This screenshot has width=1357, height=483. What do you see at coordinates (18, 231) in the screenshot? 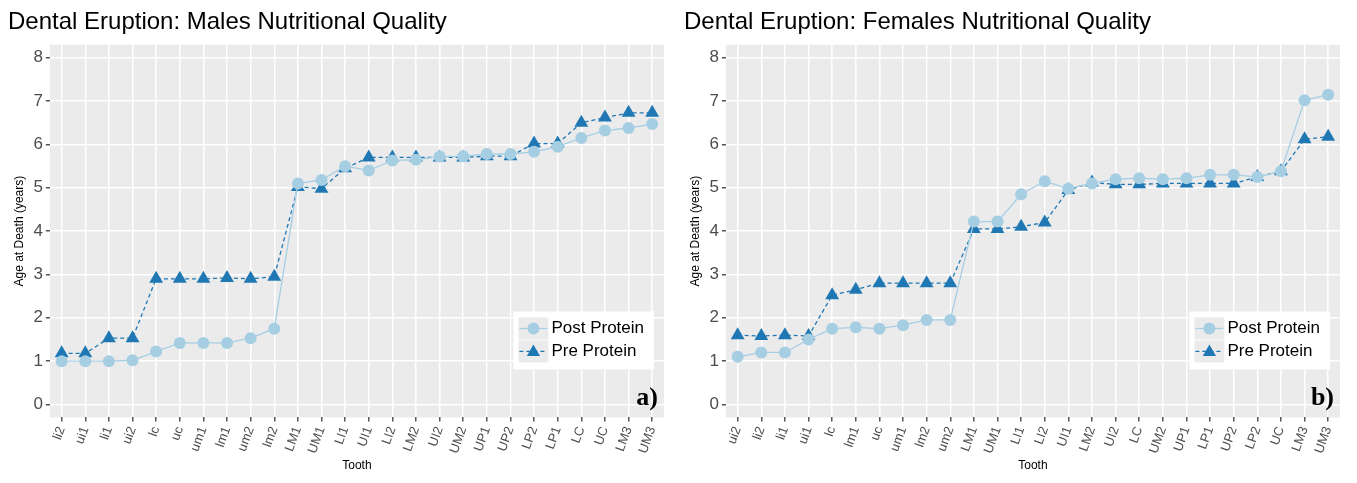
I see `y-axis-title: Age at Death (years)` at bounding box center [18, 231].